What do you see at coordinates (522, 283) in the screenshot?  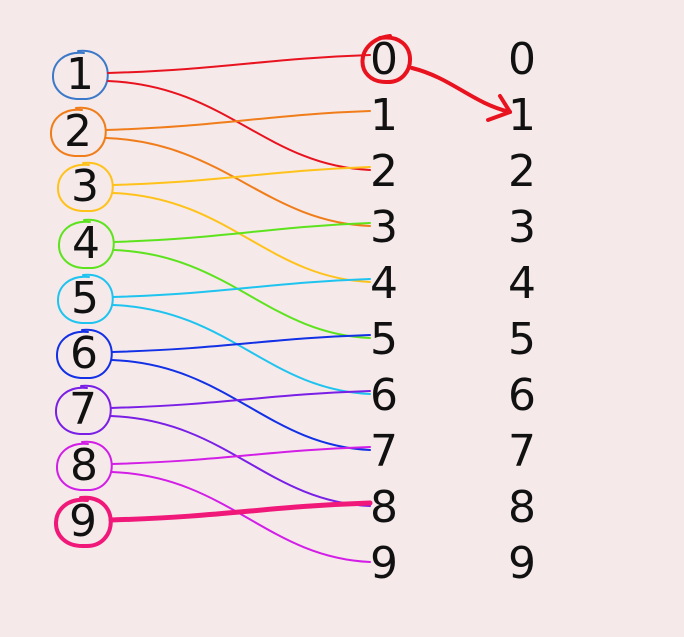 I see `right-digit-4: 4` at bounding box center [522, 283].